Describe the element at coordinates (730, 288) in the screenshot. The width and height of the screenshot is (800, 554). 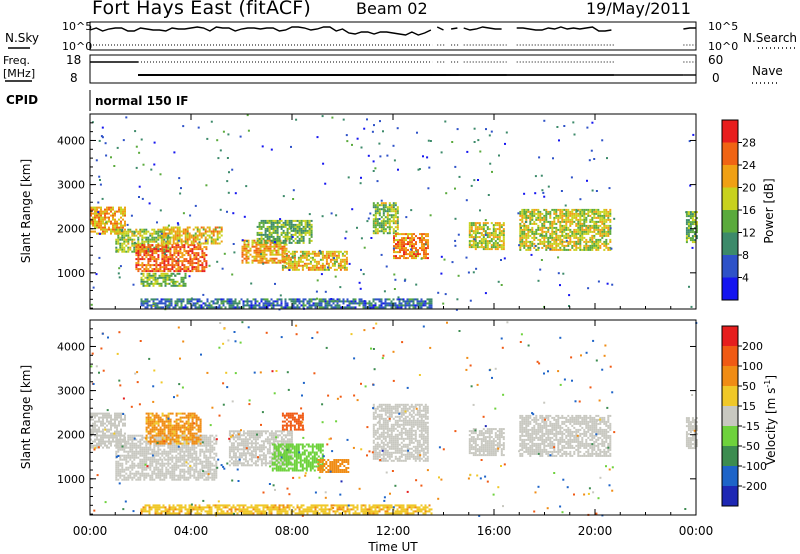
I see `colorbar-segment` at that location.